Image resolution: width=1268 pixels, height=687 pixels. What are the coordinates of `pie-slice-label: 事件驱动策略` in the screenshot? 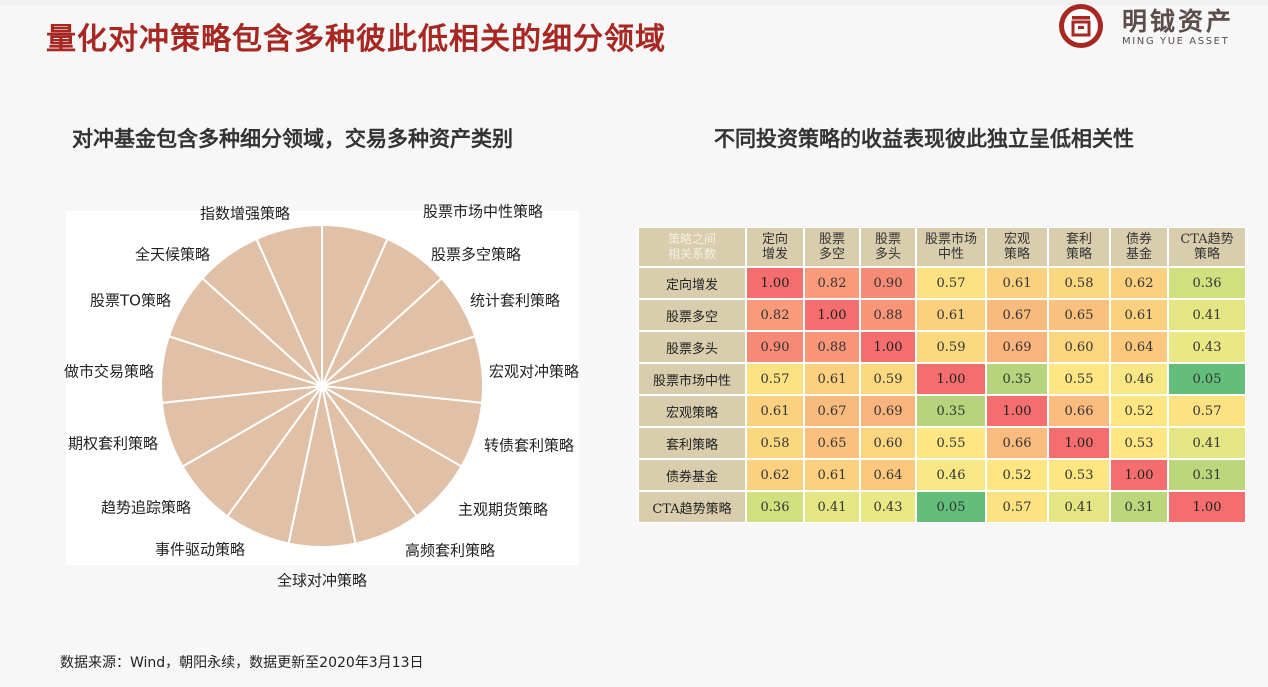 It's located at (200, 550).